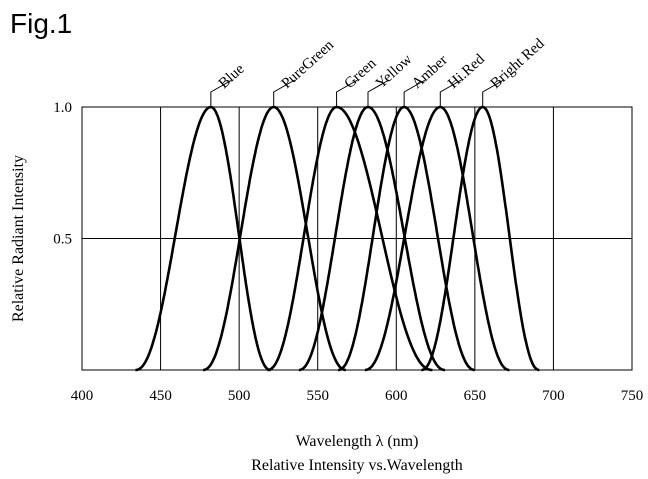  Describe the element at coordinates (518, 63) in the screenshot. I see `series-label-bright-red: Bright Red` at that location.